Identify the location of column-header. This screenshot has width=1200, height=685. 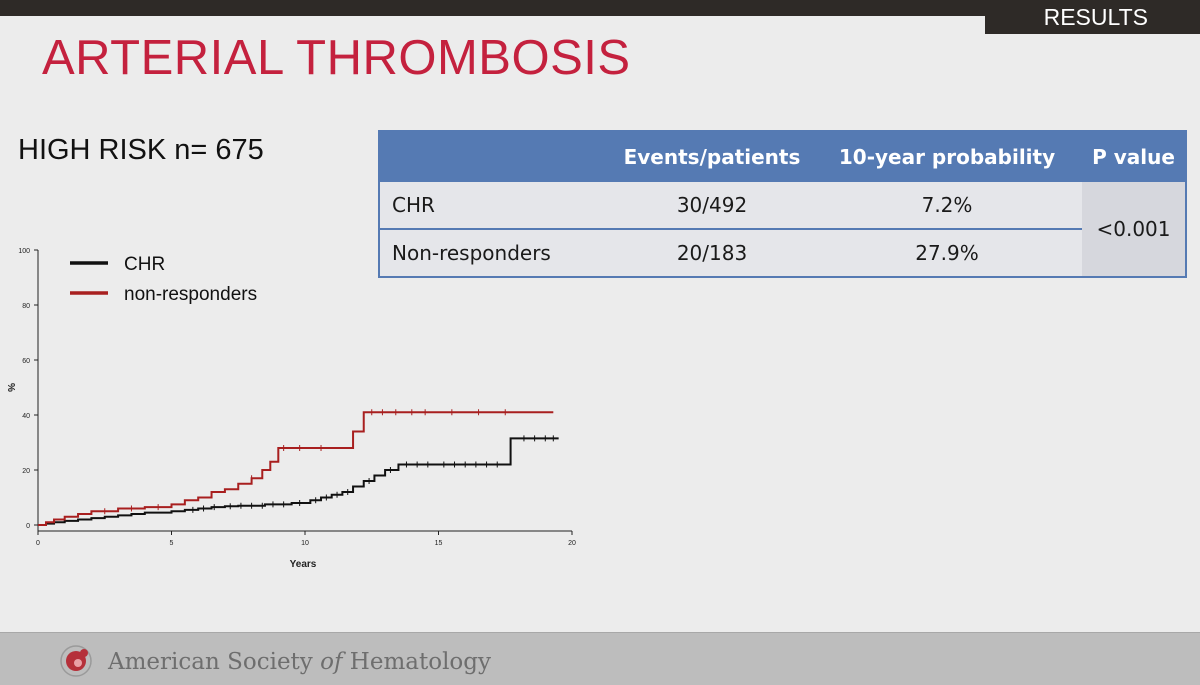
(495, 156).